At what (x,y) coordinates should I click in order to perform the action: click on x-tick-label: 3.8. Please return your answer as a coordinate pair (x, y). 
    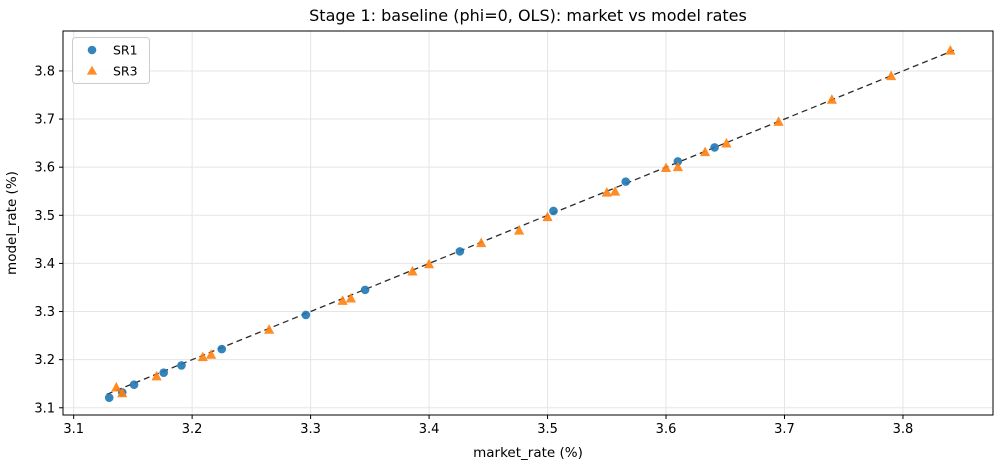
    Looking at the image, I should click on (903, 429).